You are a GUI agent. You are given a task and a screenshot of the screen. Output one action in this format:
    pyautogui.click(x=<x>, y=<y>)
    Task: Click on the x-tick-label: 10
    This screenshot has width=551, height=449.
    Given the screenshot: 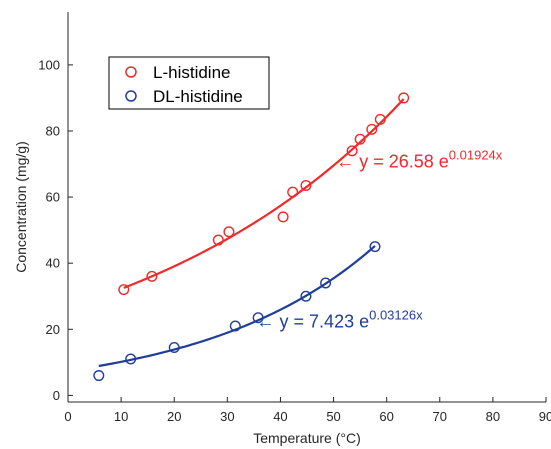 What is the action you would take?
    pyautogui.click(x=121, y=416)
    